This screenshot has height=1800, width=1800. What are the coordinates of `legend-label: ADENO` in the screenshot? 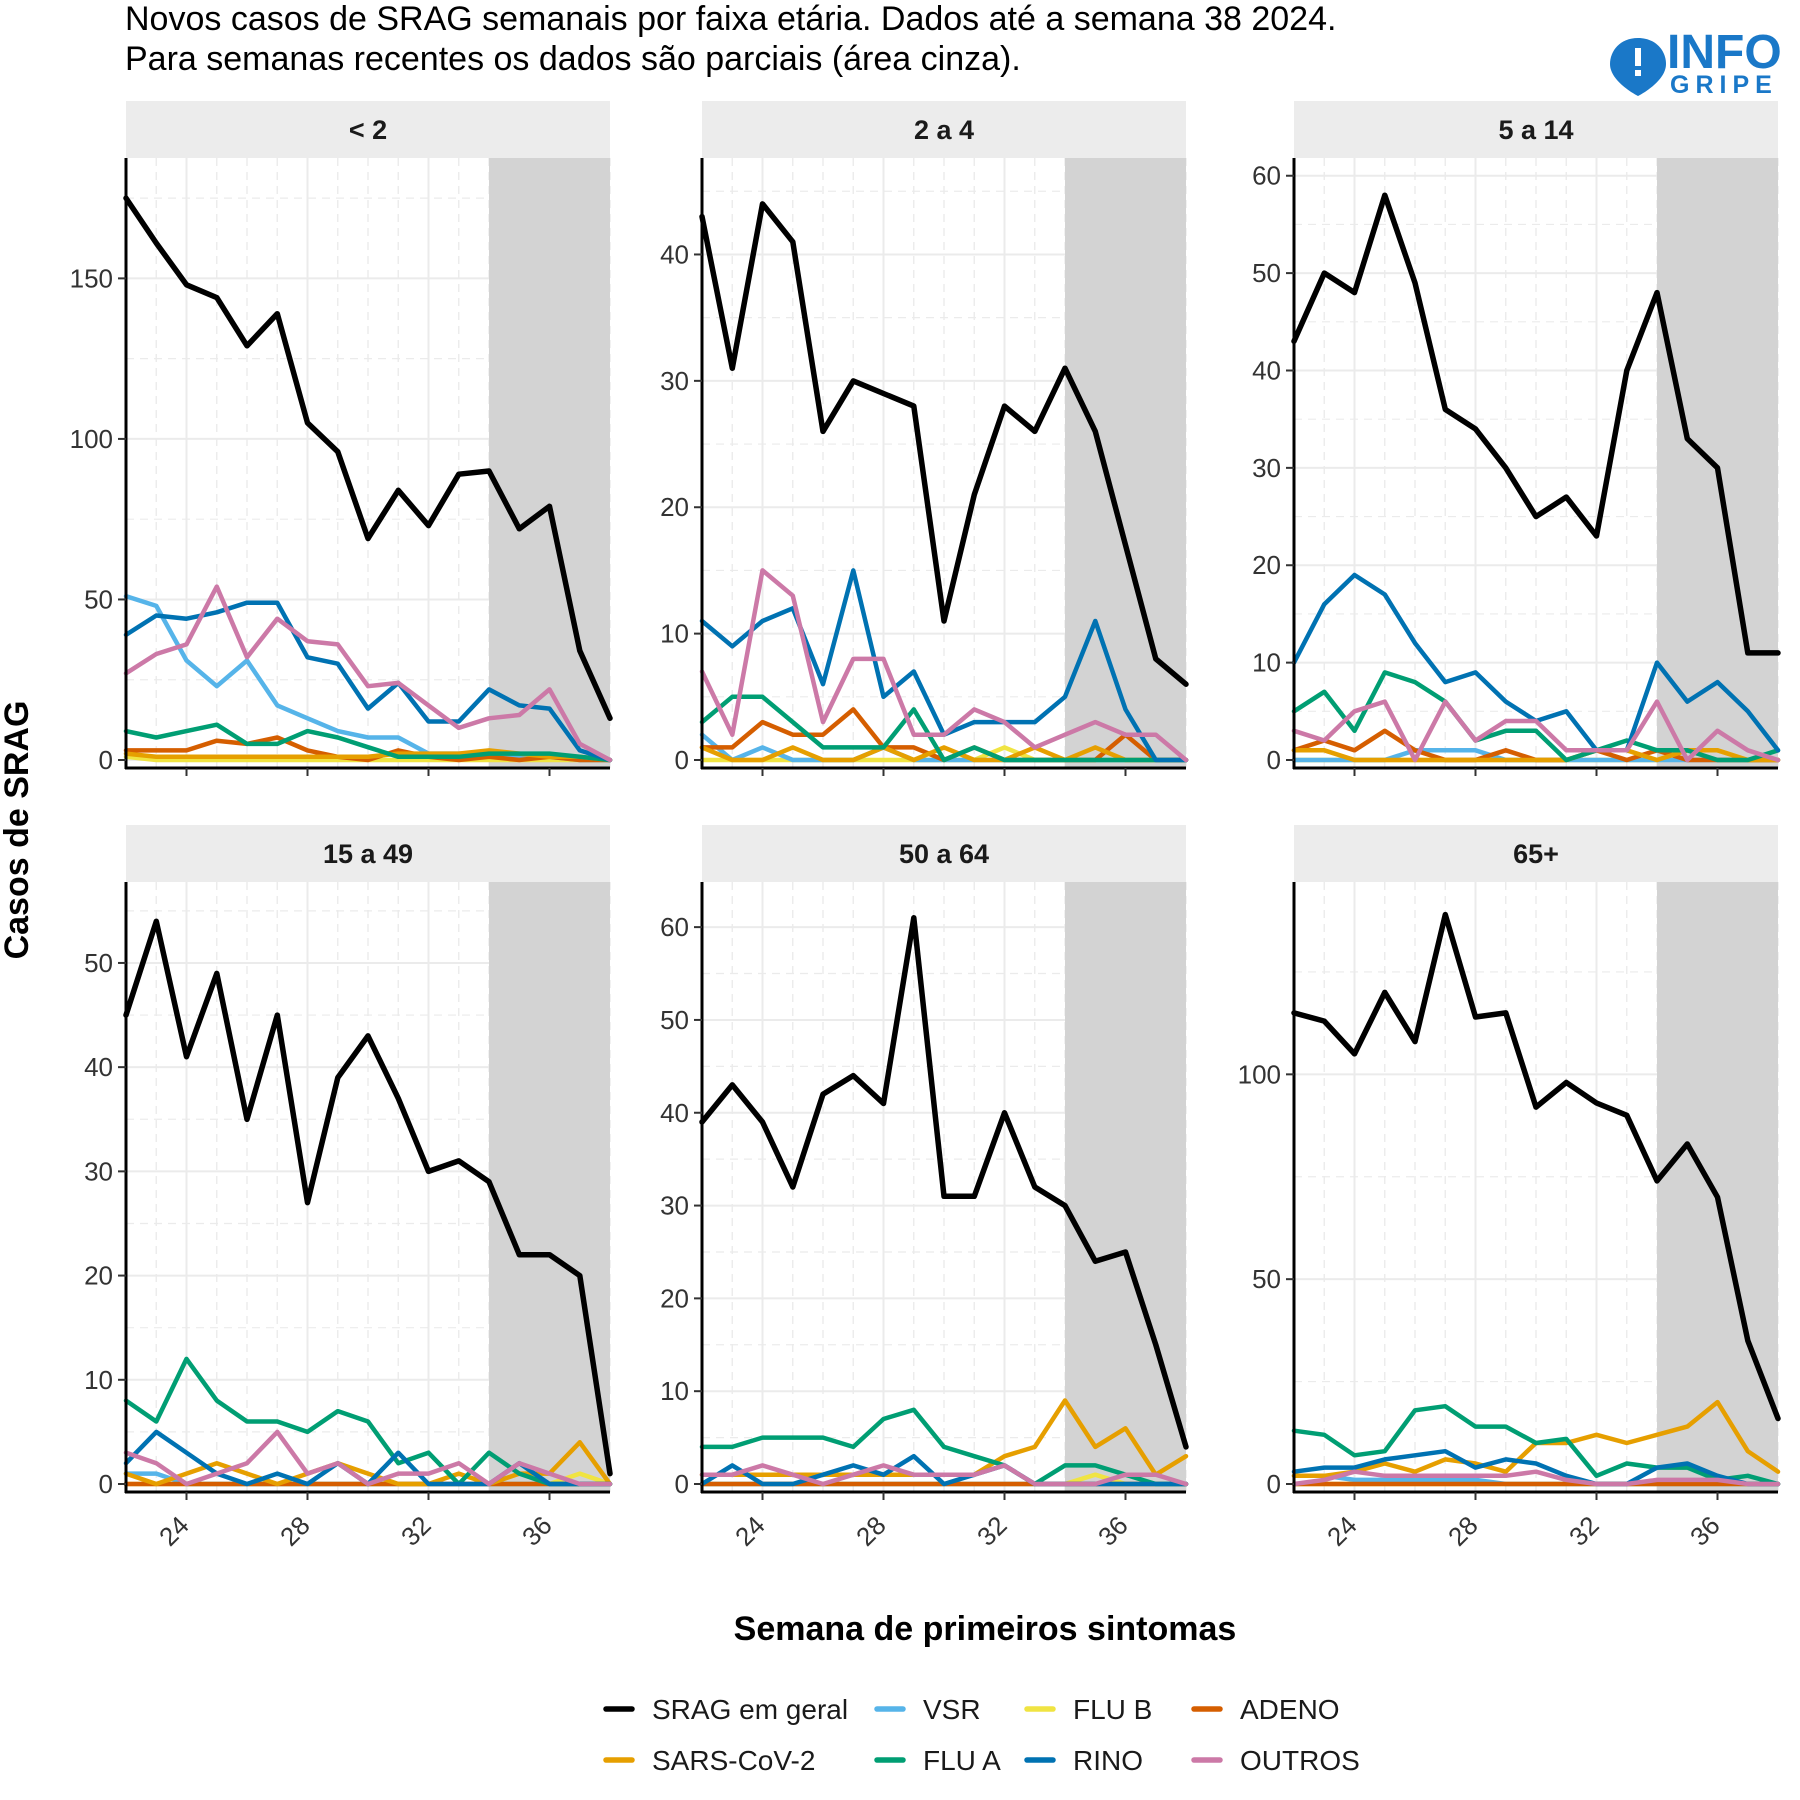 It's located at (1290, 1709).